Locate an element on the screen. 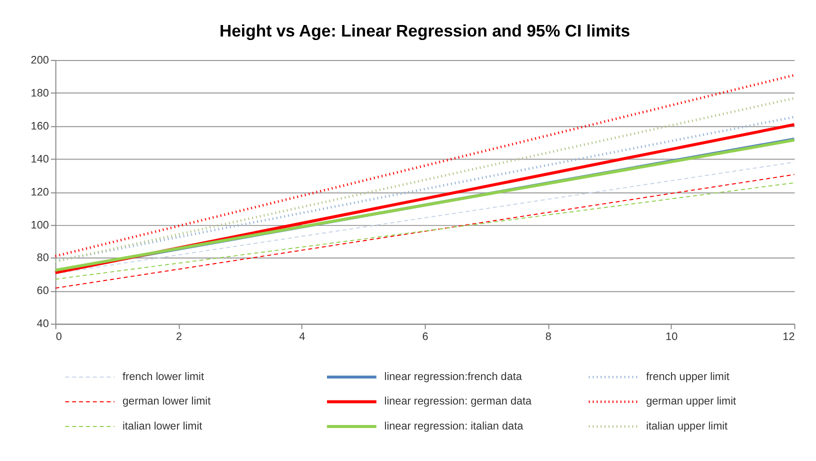 This screenshot has width=816, height=461. y-tick-label: 40 is located at coordinates (42, 324).